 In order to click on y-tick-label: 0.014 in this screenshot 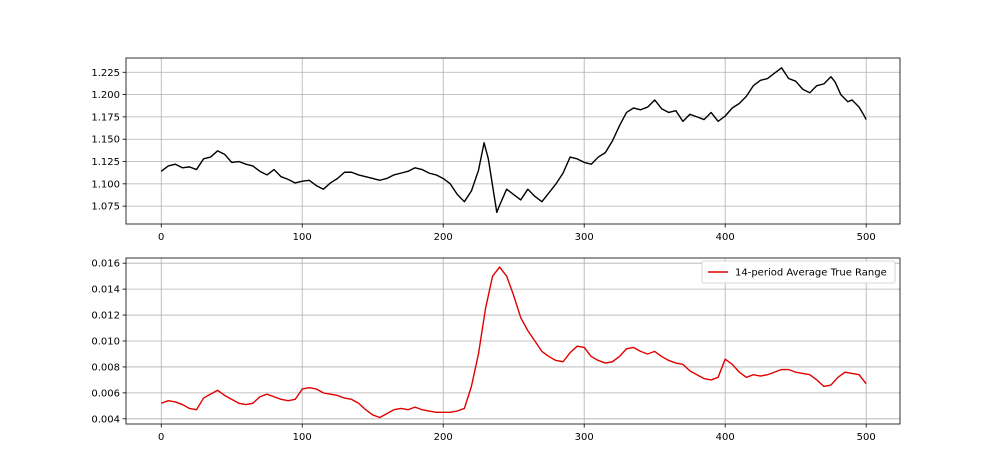, I will do `click(105, 290)`.